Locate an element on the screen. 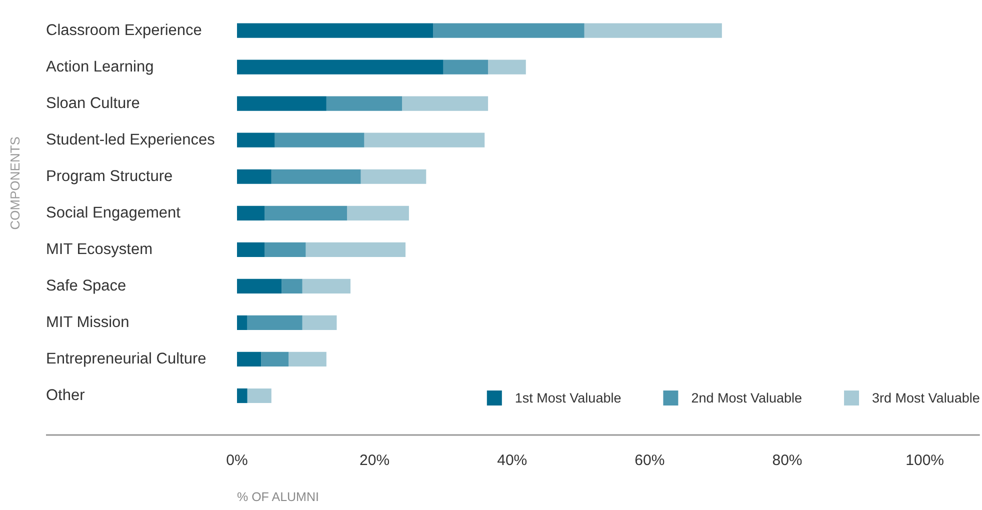 This screenshot has height=510, width=982. x-tick-label: 40% is located at coordinates (512, 461).